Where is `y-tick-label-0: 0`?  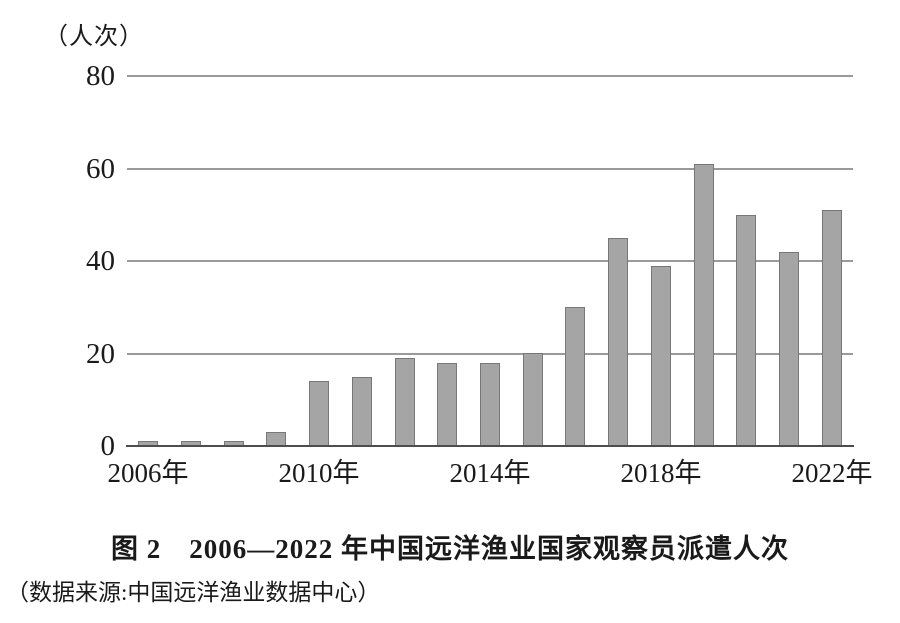 y-tick-label-0: 0 is located at coordinates (108, 446).